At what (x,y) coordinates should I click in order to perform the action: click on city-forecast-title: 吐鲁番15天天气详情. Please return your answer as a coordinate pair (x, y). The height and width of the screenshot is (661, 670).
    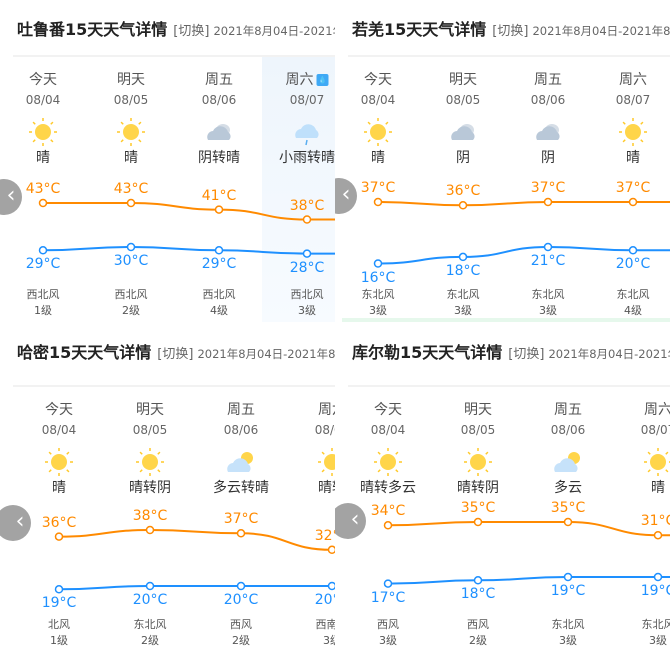
    Looking at the image, I should click on (92, 29).